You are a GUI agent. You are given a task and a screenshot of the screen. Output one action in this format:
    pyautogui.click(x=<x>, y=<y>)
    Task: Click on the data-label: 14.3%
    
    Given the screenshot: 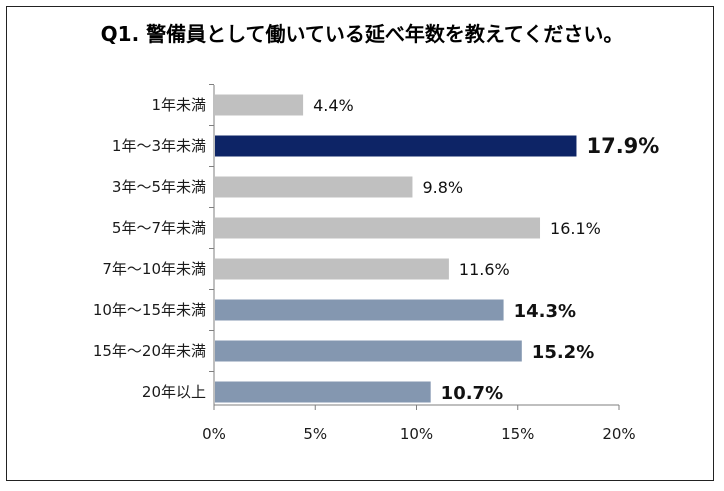 What is the action you would take?
    pyautogui.click(x=545, y=311)
    